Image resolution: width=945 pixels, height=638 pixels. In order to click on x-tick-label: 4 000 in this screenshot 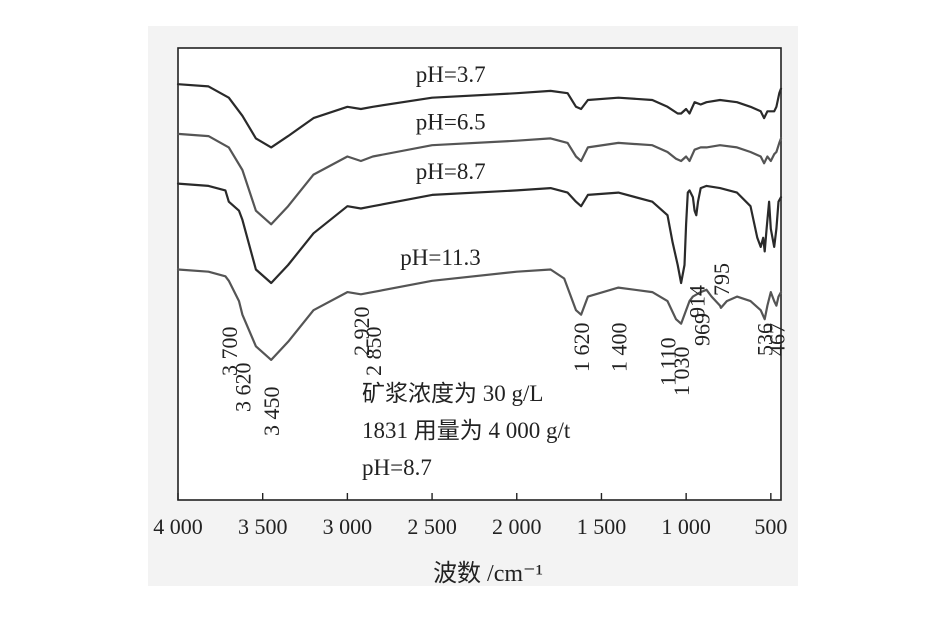, I will do `click(178, 526)`.